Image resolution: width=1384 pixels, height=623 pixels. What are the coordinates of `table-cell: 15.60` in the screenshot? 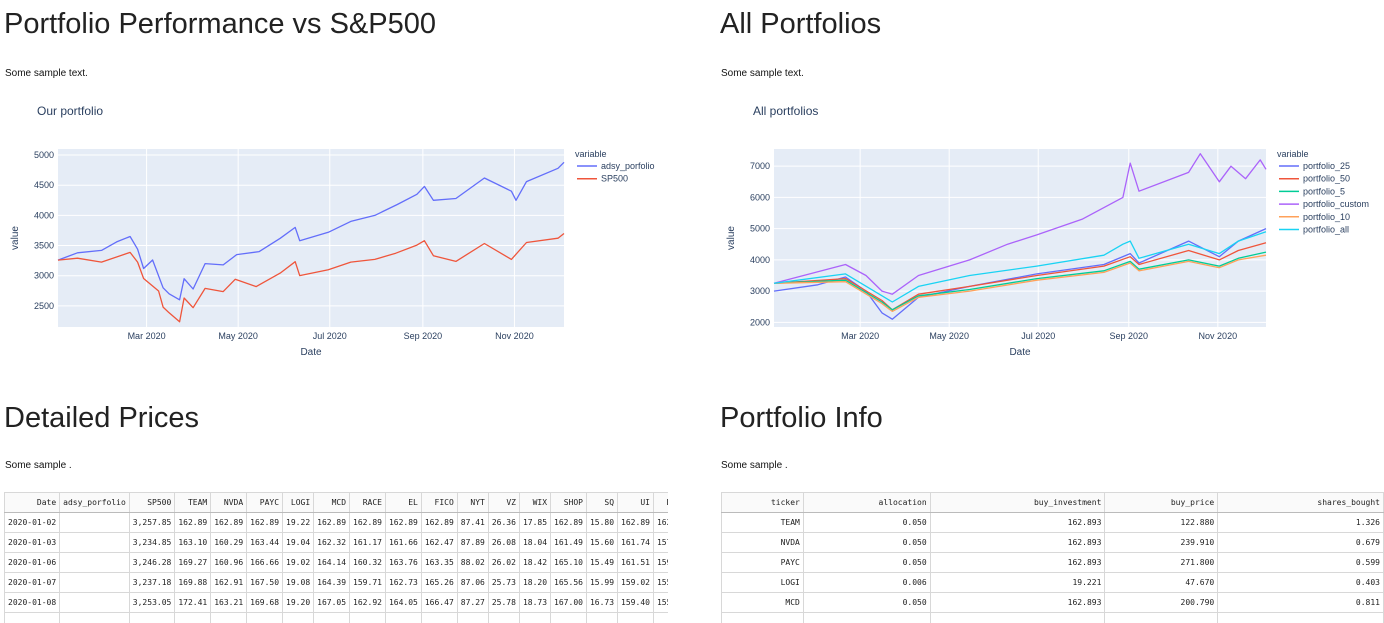 It's located at (602, 542).